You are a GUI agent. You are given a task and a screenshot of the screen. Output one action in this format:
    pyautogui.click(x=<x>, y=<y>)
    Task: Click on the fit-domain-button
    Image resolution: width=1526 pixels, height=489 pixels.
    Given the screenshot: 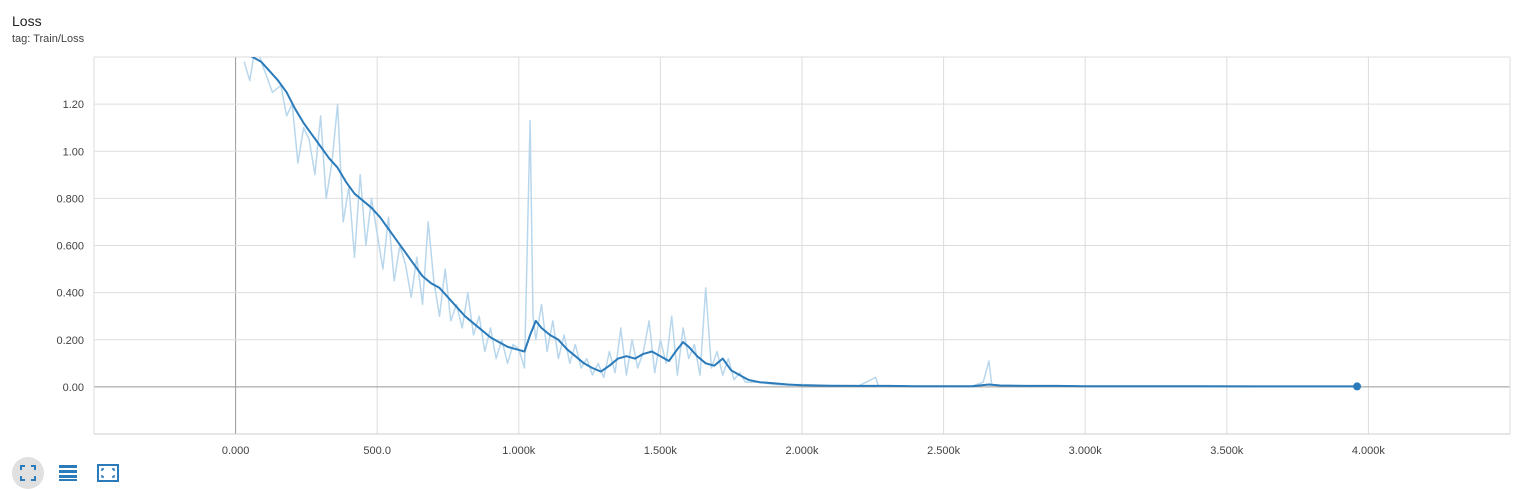 What is the action you would take?
    pyautogui.click(x=28, y=473)
    